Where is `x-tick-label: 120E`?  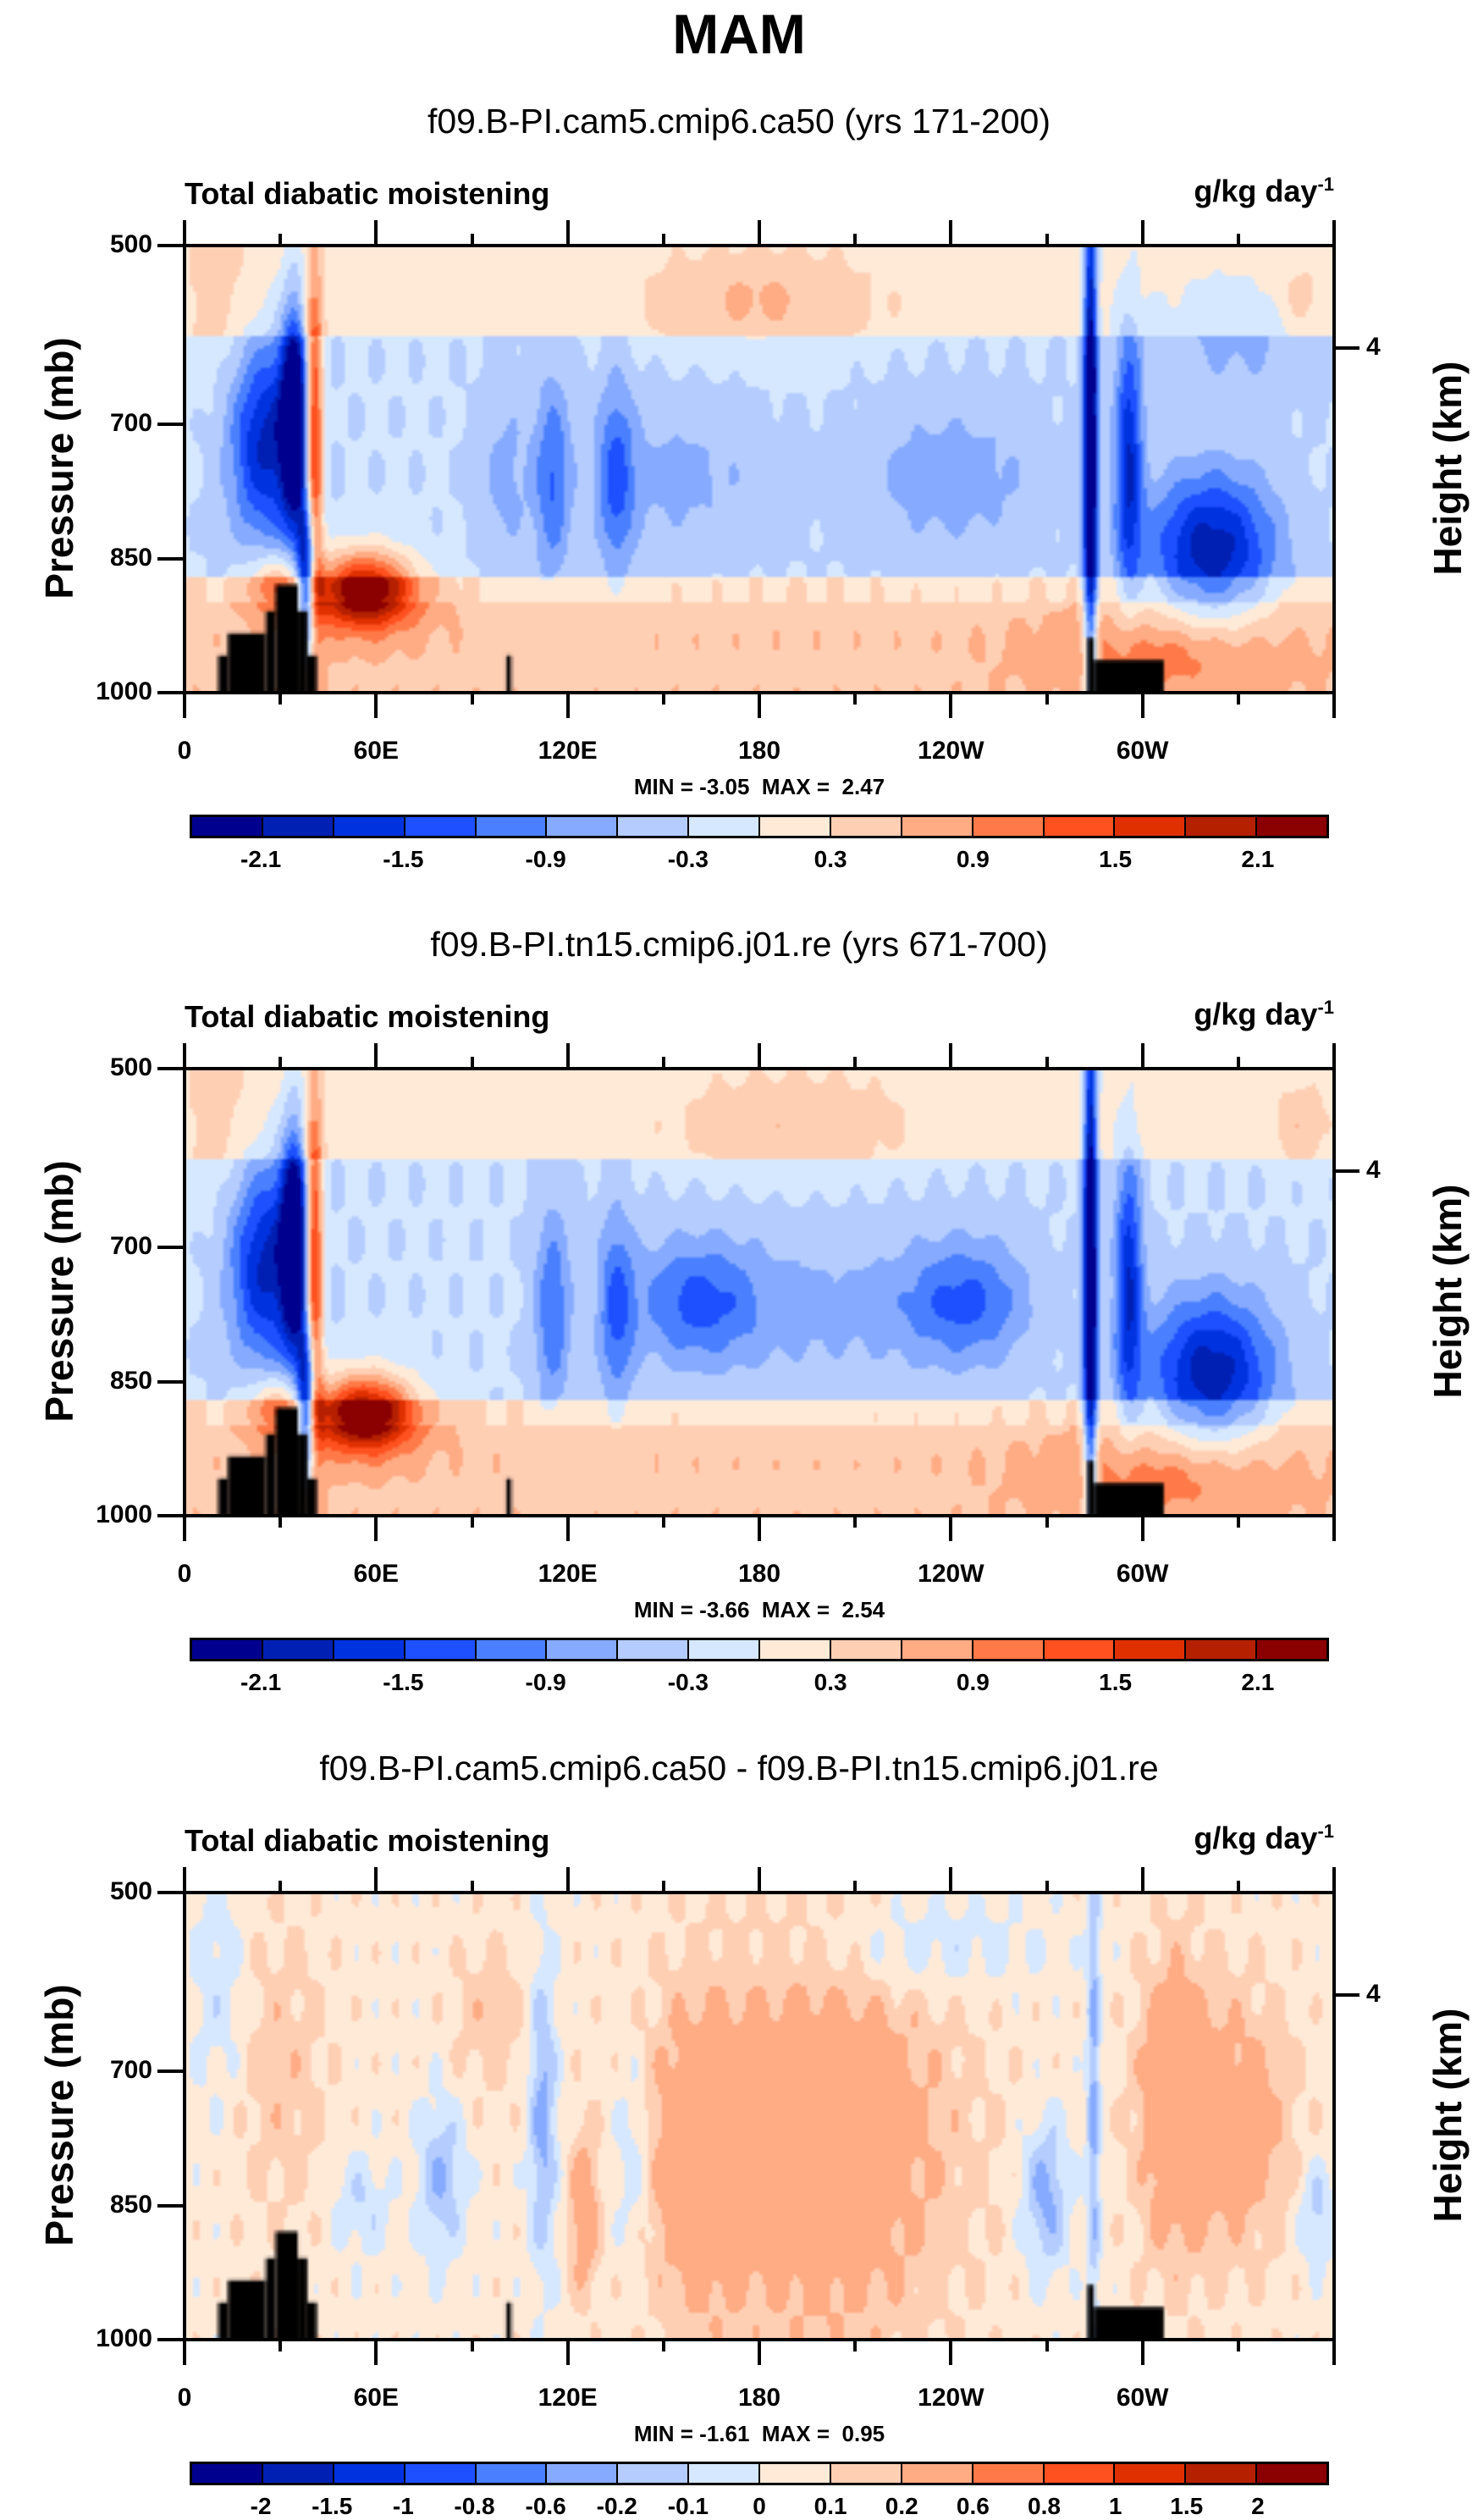 x-tick-label: 120E is located at coordinates (568, 751).